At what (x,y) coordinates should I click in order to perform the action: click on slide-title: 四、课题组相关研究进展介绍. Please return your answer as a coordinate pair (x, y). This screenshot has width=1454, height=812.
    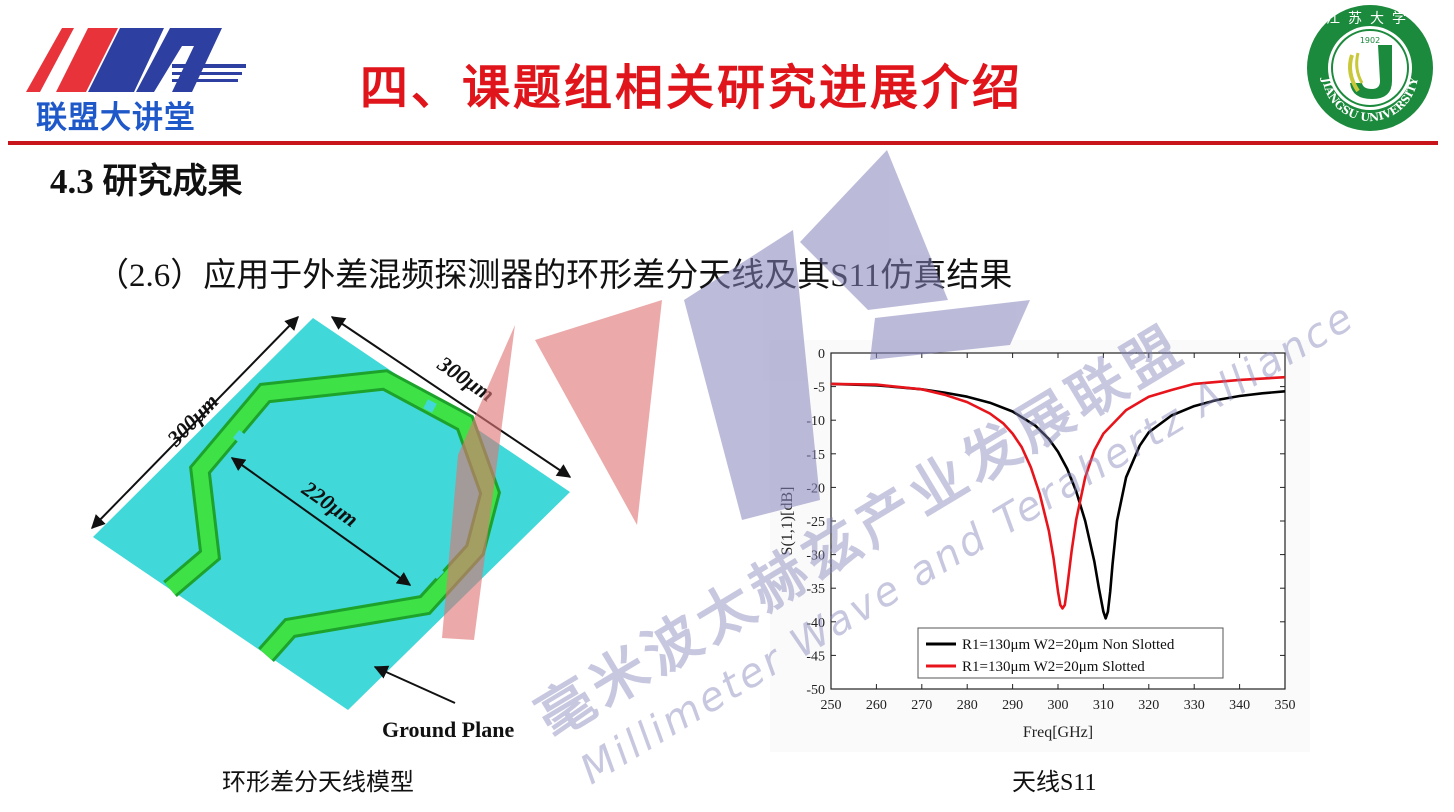
    Looking at the image, I should click on (692, 88).